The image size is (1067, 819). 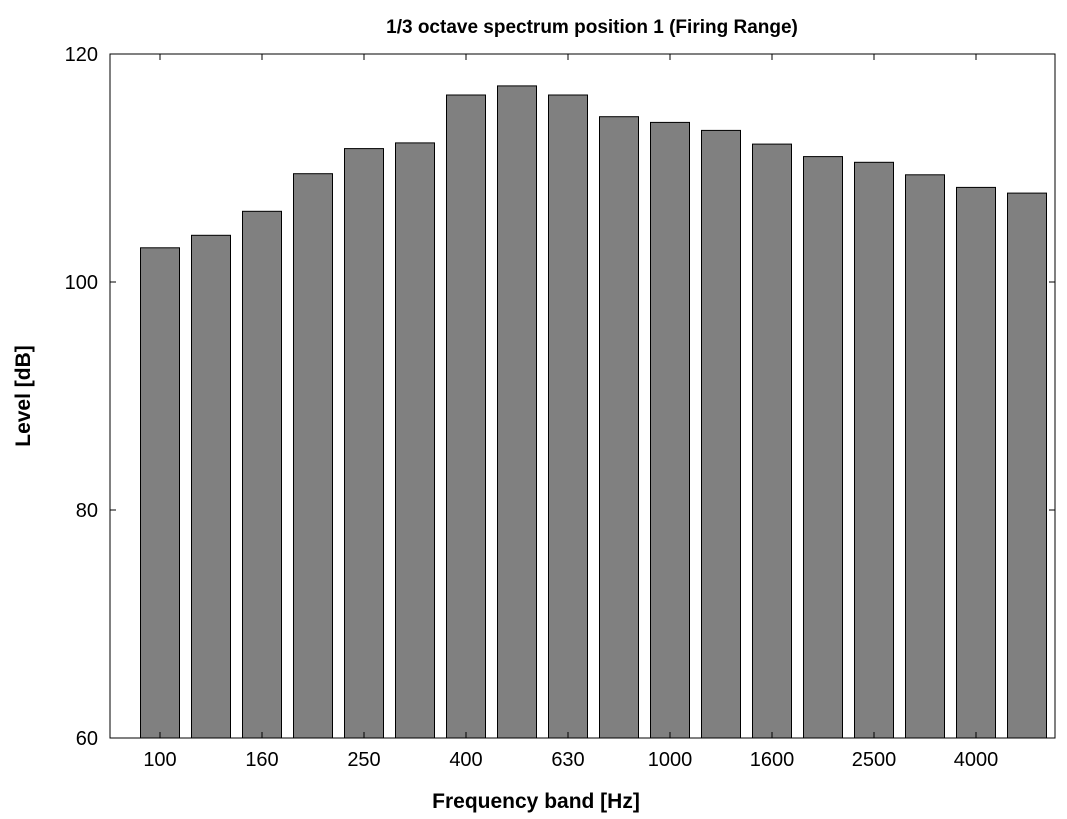 What do you see at coordinates (363, 760) in the screenshot?
I see `x-tick-label: 250` at bounding box center [363, 760].